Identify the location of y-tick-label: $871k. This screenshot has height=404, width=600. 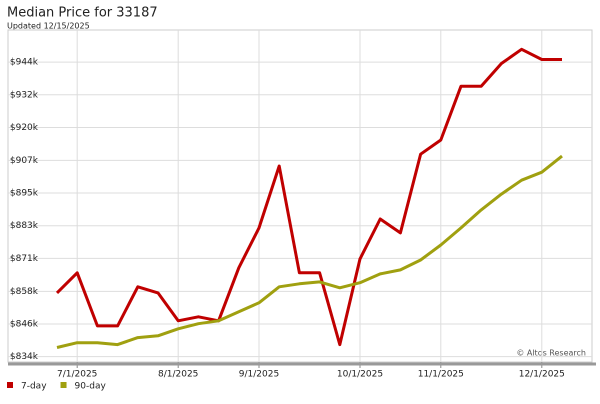
(24, 259).